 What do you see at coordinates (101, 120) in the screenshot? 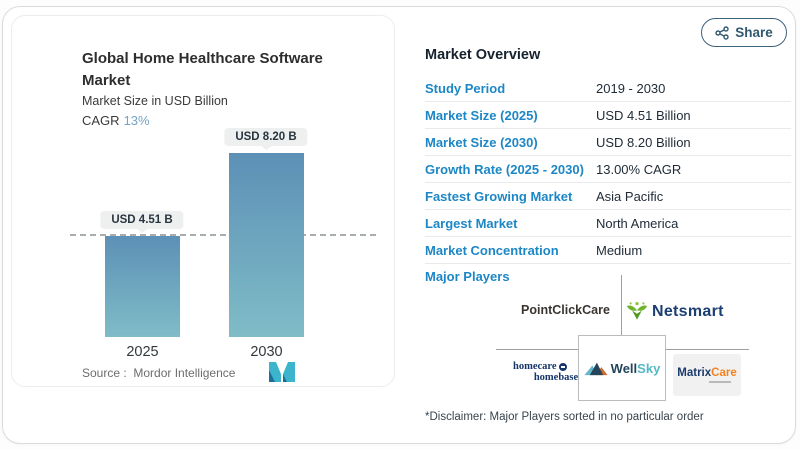
I see `cagr-label: CAGR` at bounding box center [101, 120].